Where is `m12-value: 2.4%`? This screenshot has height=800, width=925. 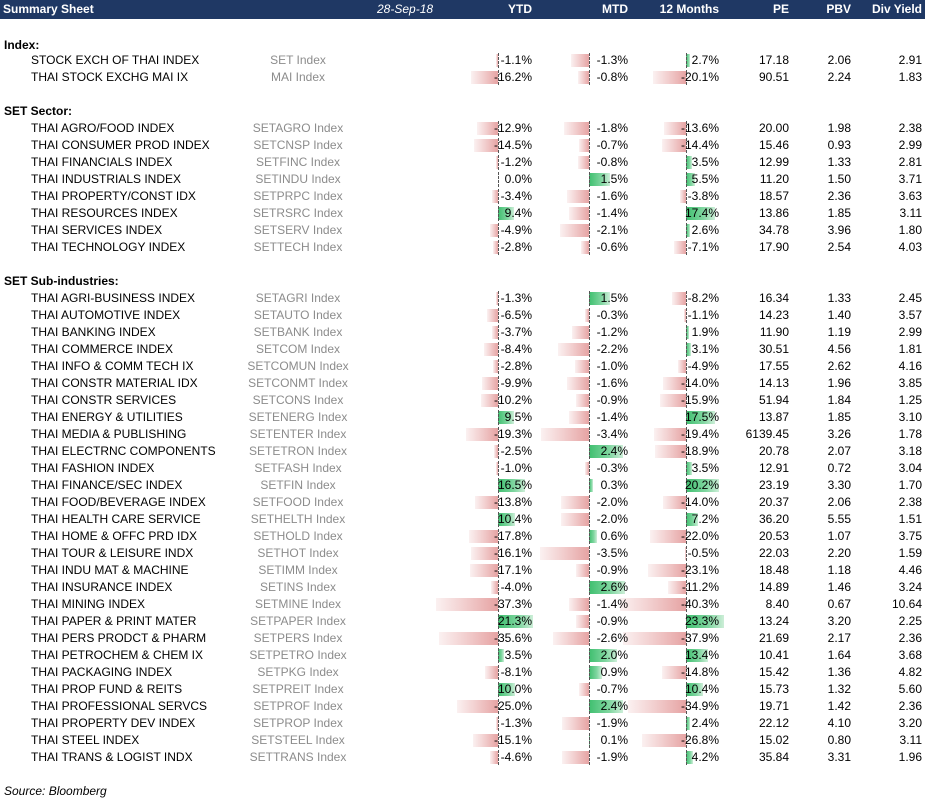
m12-value: 2.4% is located at coordinates (705, 723).